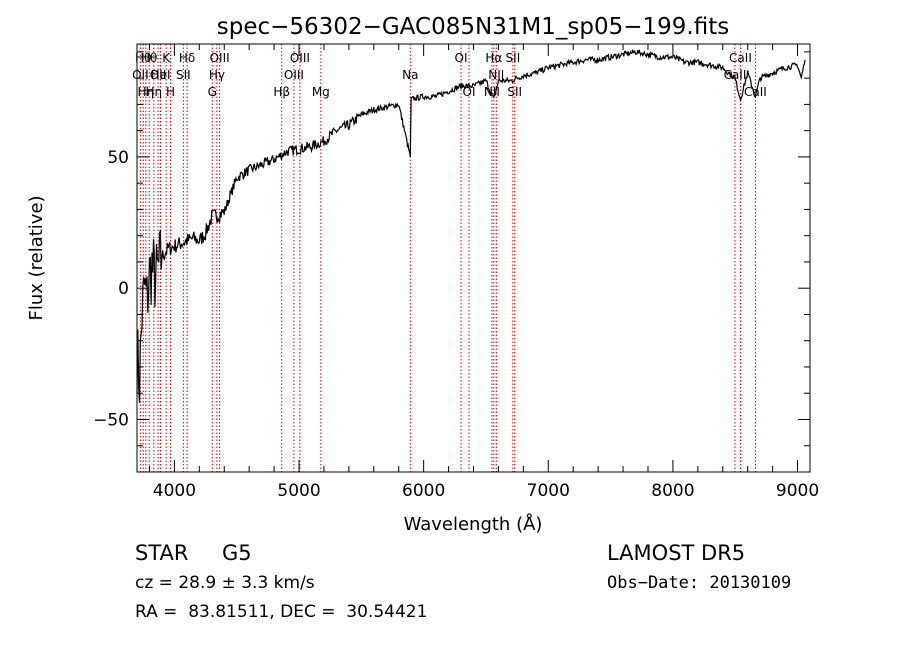  Describe the element at coordinates (118, 158) in the screenshot. I see `y-tick-label: 50` at that location.